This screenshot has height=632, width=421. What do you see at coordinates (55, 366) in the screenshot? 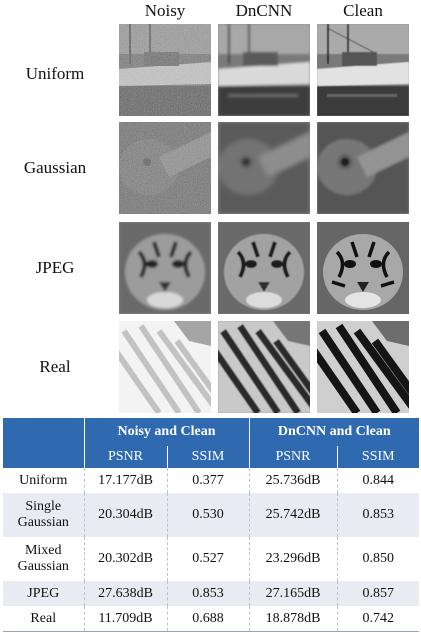
I see `row-label-real: Real` at bounding box center [55, 366].